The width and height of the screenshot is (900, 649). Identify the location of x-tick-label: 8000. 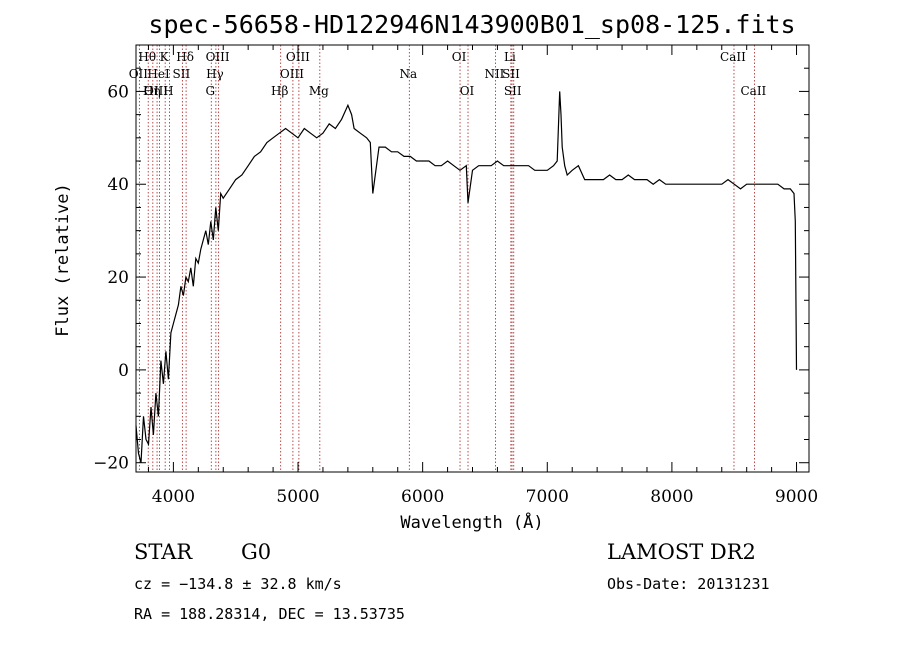
(671, 497).